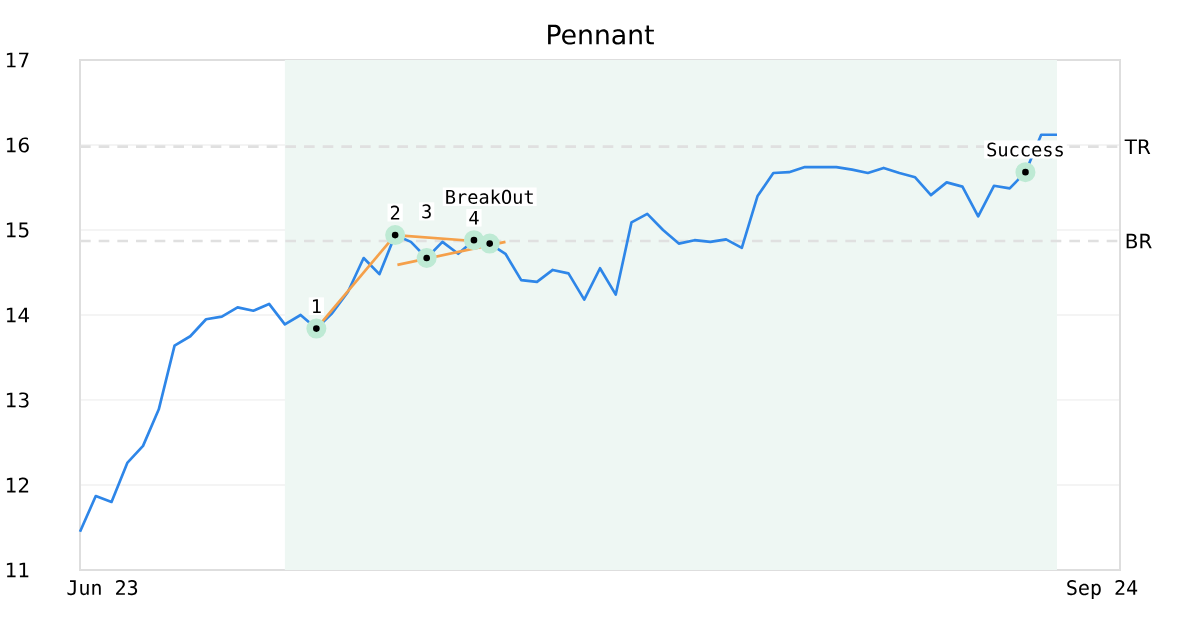 The height and width of the screenshot is (630, 1200). What do you see at coordinates (474, 217) in the screenshot?
I see `annotation: 4` at bounding box center [474, 217].